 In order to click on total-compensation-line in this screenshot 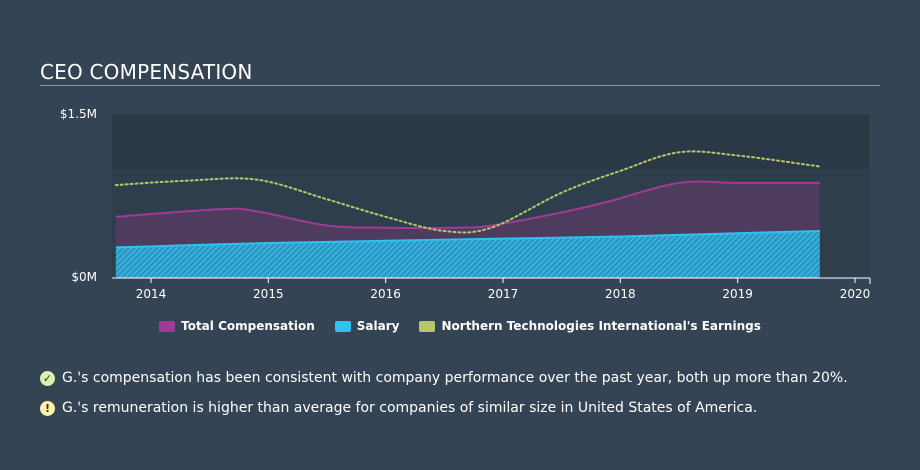, I will do `click(467, 204)`.